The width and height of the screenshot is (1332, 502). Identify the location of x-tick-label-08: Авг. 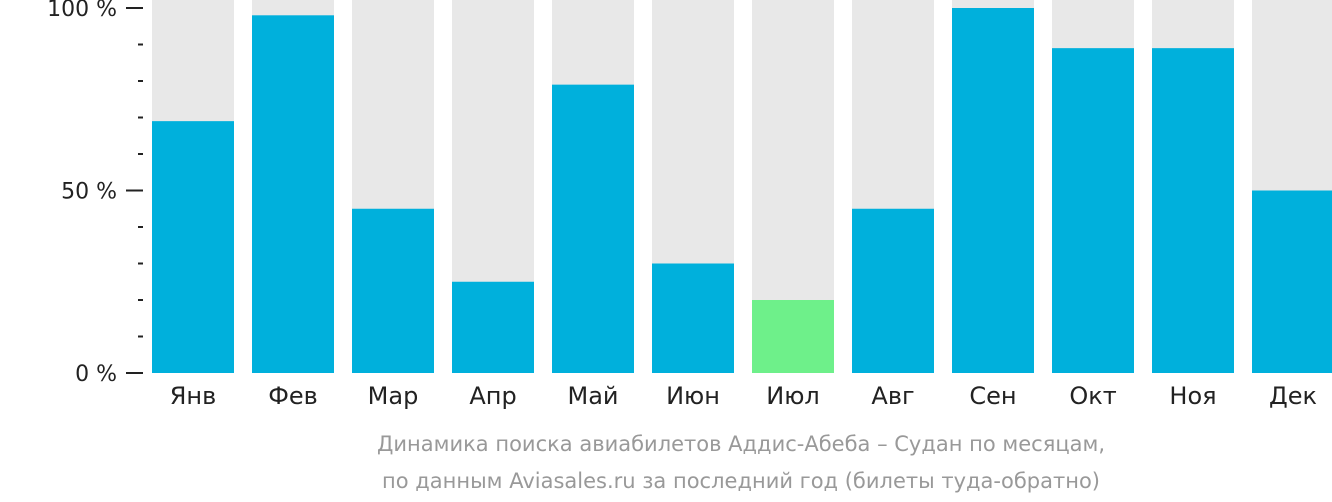
(892, 396).